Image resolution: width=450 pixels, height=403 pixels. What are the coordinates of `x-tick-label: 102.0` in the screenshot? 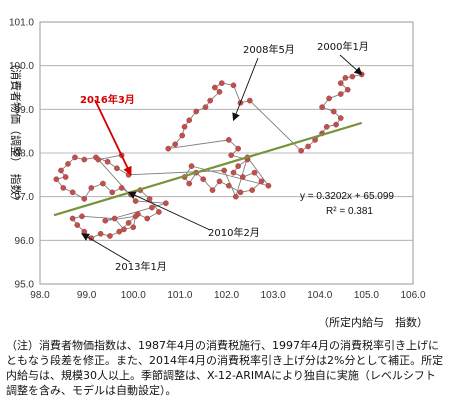 It's located at (226, 295).